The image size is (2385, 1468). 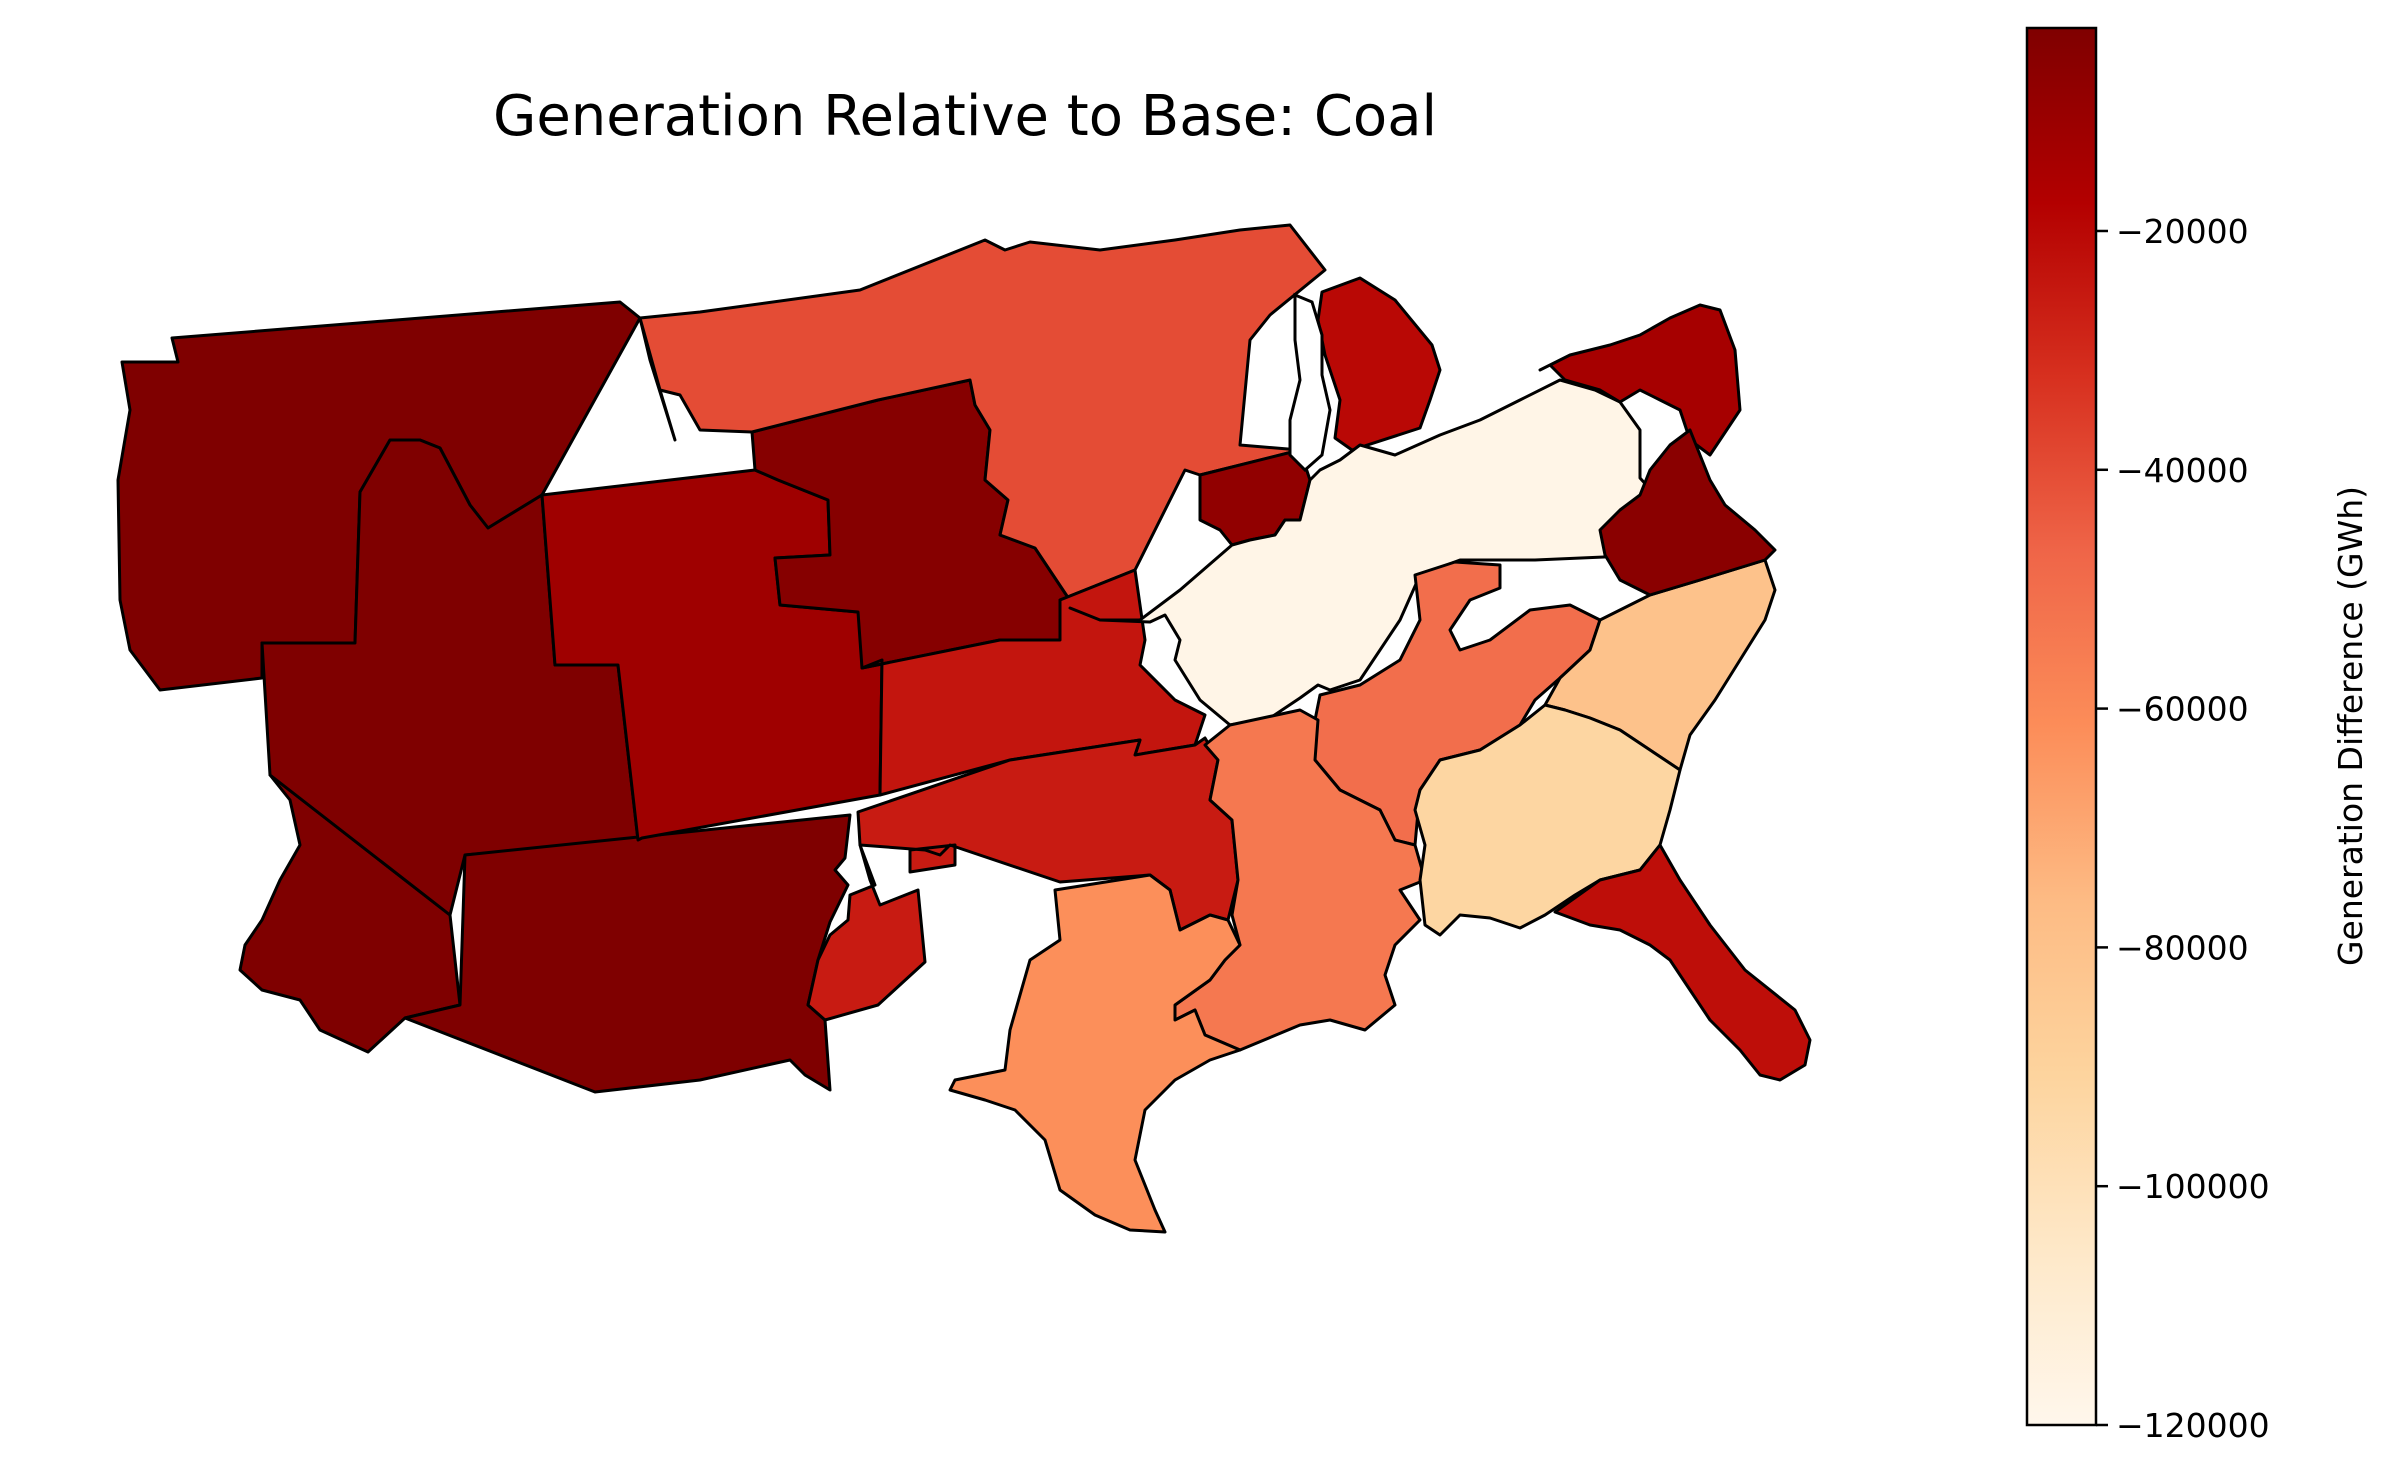 I want to click on region-michigan, so click(x=1379, y=364).